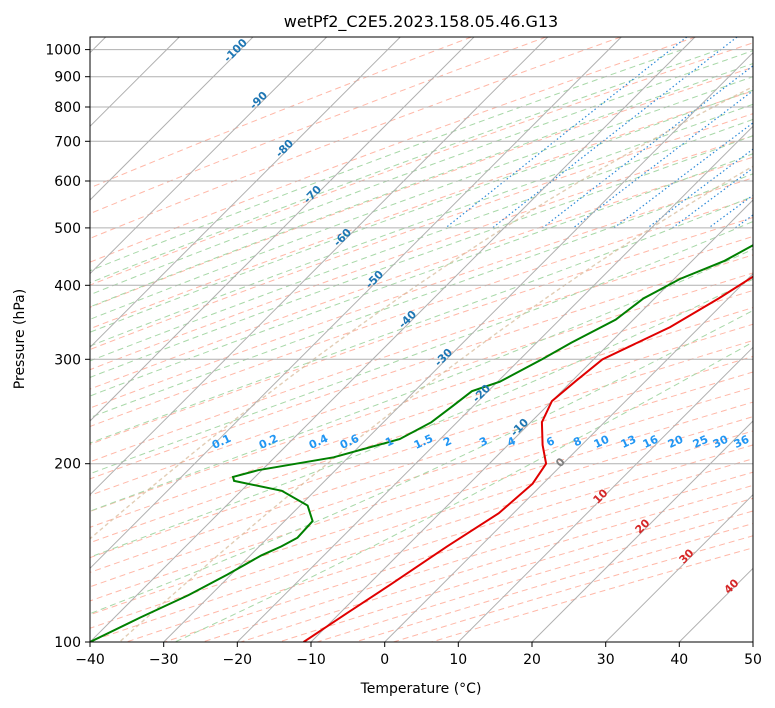  I want to click on chart-title: wetPf2_C2E5.2023.158.05.46.G13, so click(421, 22).